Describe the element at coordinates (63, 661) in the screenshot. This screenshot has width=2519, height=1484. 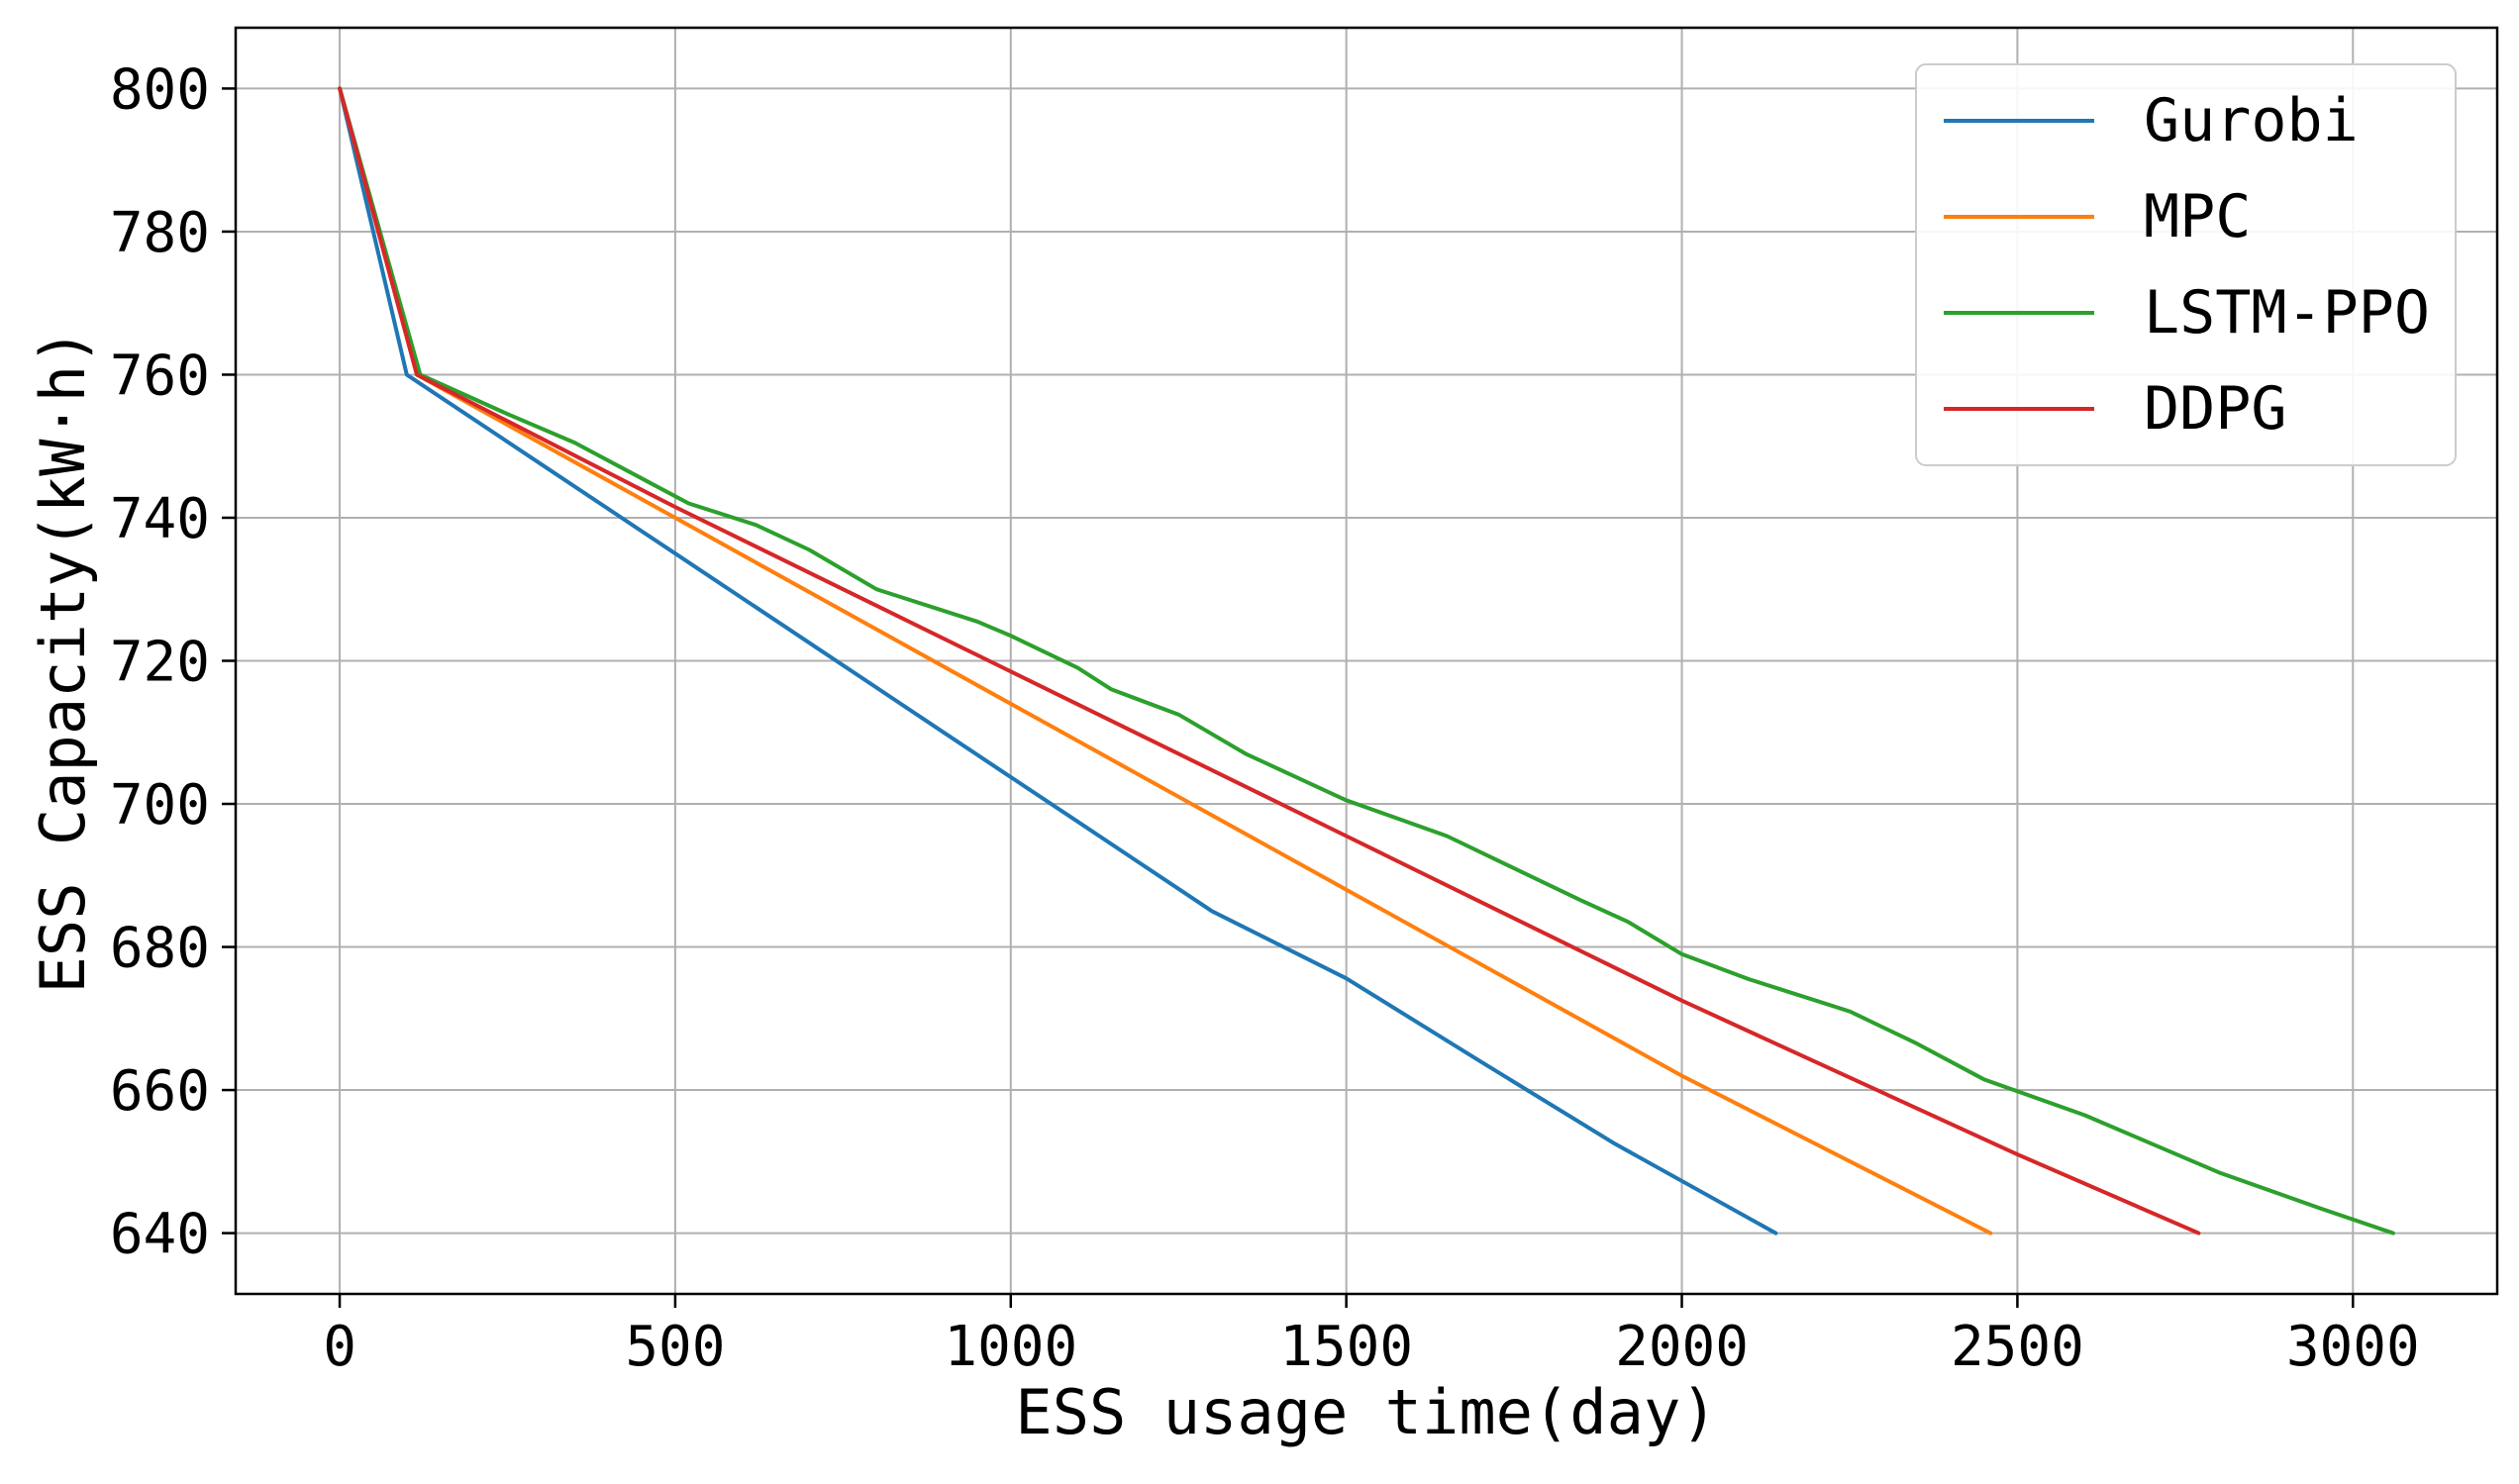
I see `y-axis-label: ESS Capacity(kW·h)` at that location.